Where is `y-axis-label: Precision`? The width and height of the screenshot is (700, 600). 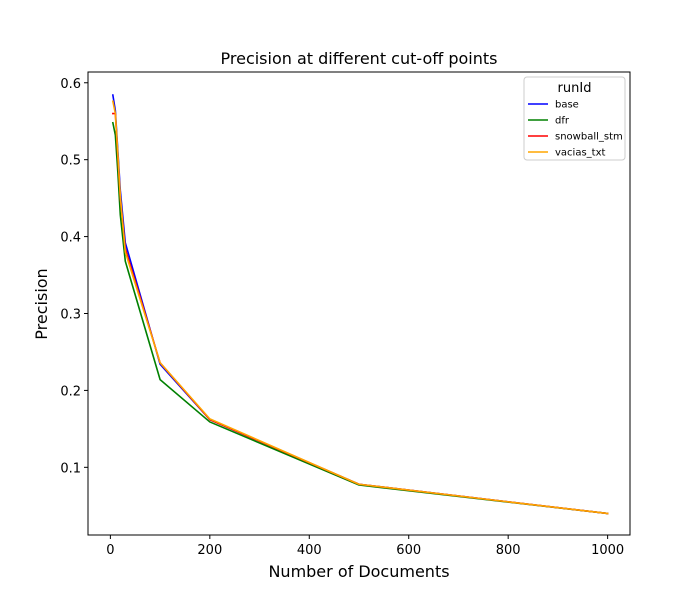 y-axis-label: Precision is located at coordinates (41, 303).